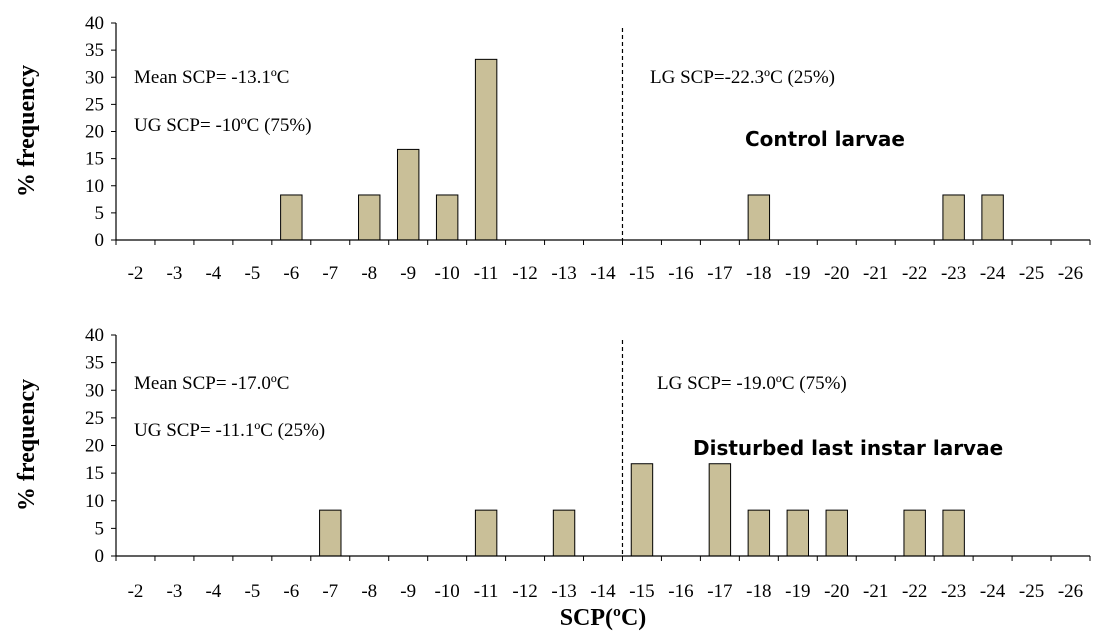  Describe the element at coordinates (175, 591) in the screenshot. I see `x-tick-label: -3` at that location.